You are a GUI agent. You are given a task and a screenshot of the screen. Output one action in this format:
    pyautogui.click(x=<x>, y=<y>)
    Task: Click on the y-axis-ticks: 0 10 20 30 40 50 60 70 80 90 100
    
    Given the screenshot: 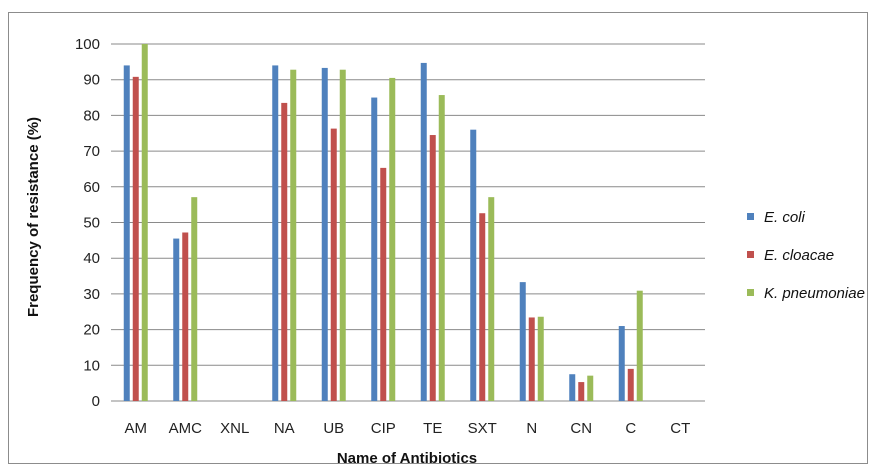 What is the action you would take?
    pyautogui.click(x=87, y=223)
    